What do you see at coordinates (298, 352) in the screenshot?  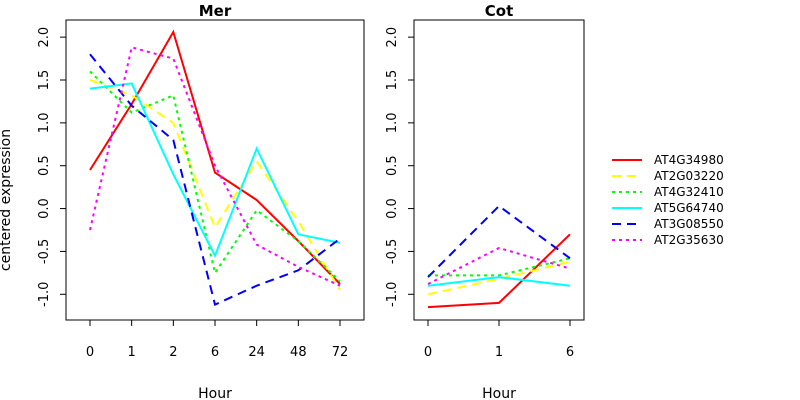 I see `x-tick-label: 48` at bounding box center [298, 352].